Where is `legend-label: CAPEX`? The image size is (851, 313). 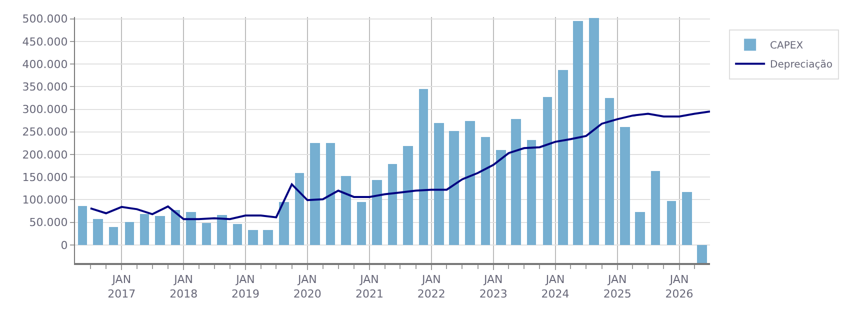 legend-label: CAPEX is located at coordinates (787, 46).